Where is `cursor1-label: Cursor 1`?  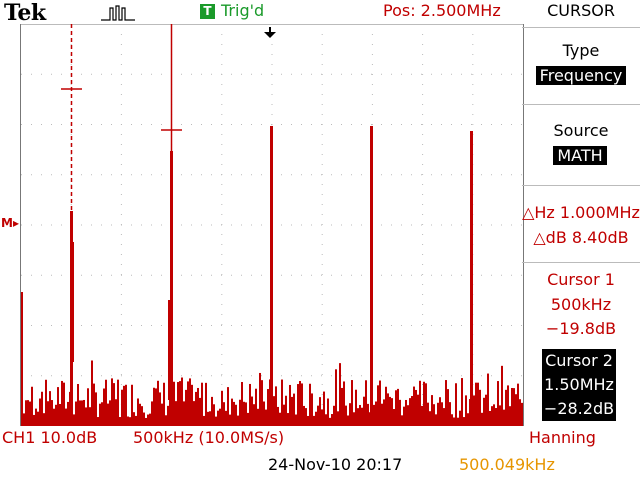
cursor1-label: Cursor 1 is located at coordinates (581, 279).